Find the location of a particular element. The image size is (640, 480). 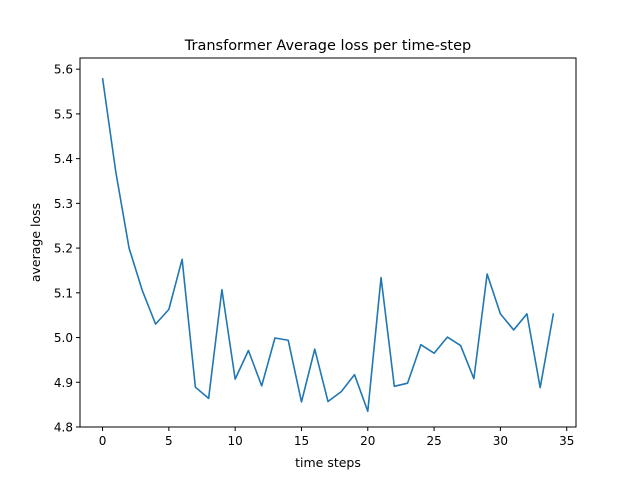

x-tick-label: 15 is located at coordinates (301, 441).